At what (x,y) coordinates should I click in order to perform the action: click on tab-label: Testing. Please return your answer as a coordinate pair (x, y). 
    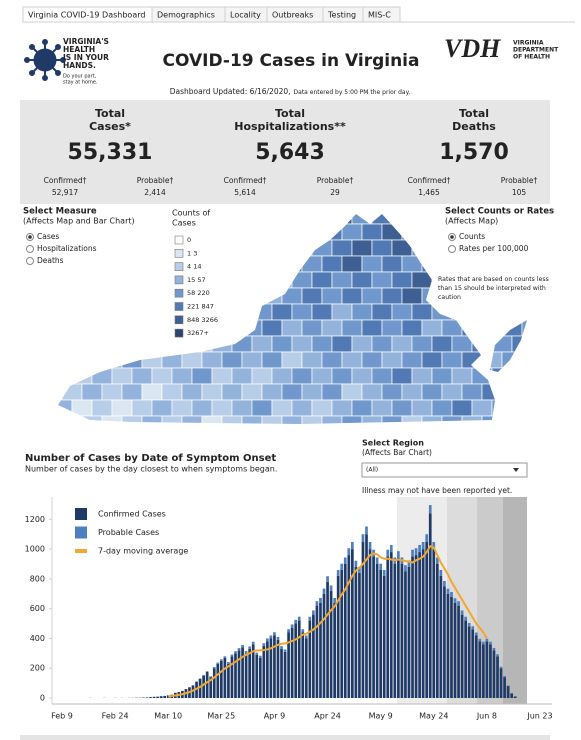
    Looking at the image, I should click on (341, 15).